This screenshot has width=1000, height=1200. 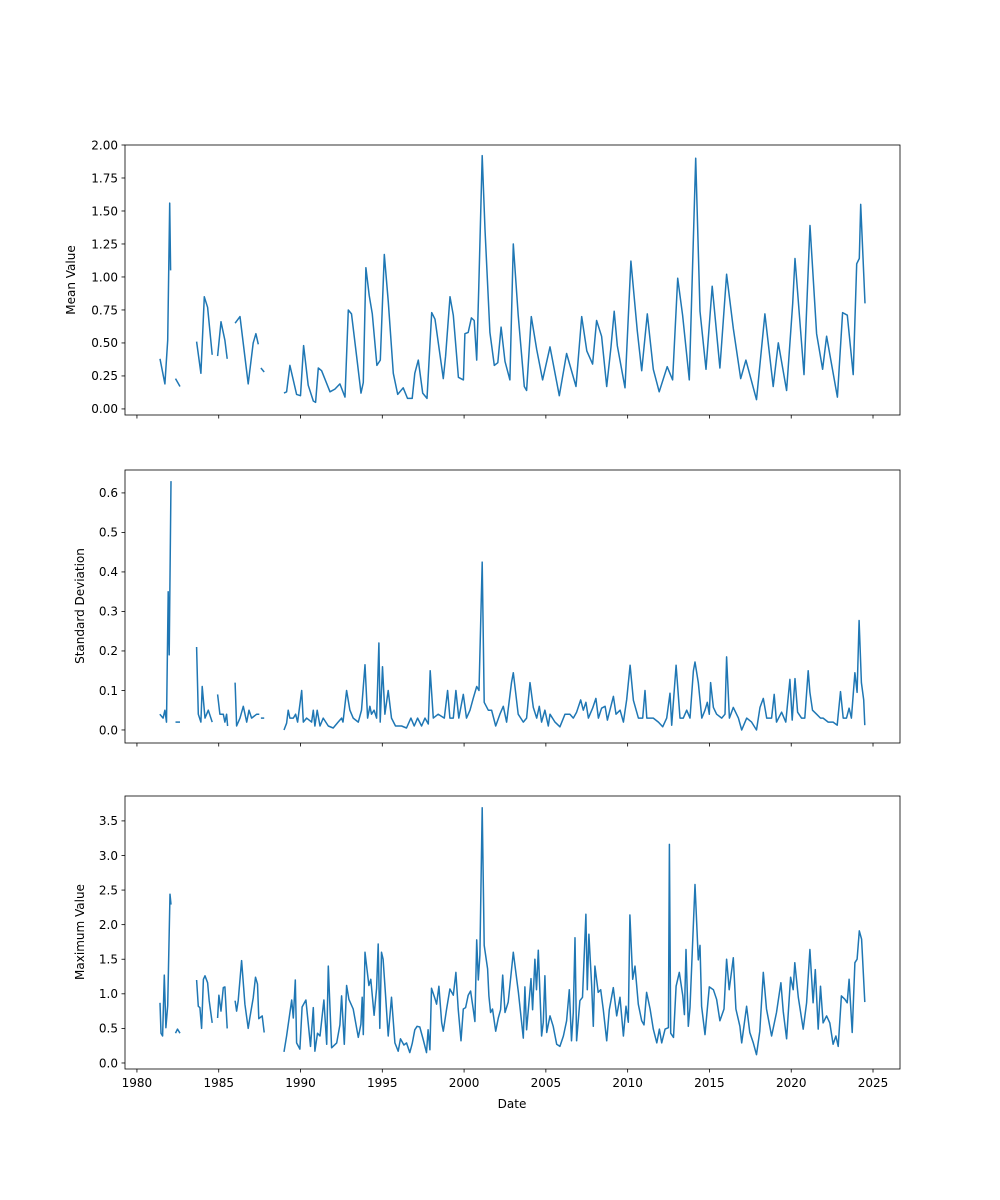 I want to click on y-tick-label: 1.00, so click(x=104, y=277).